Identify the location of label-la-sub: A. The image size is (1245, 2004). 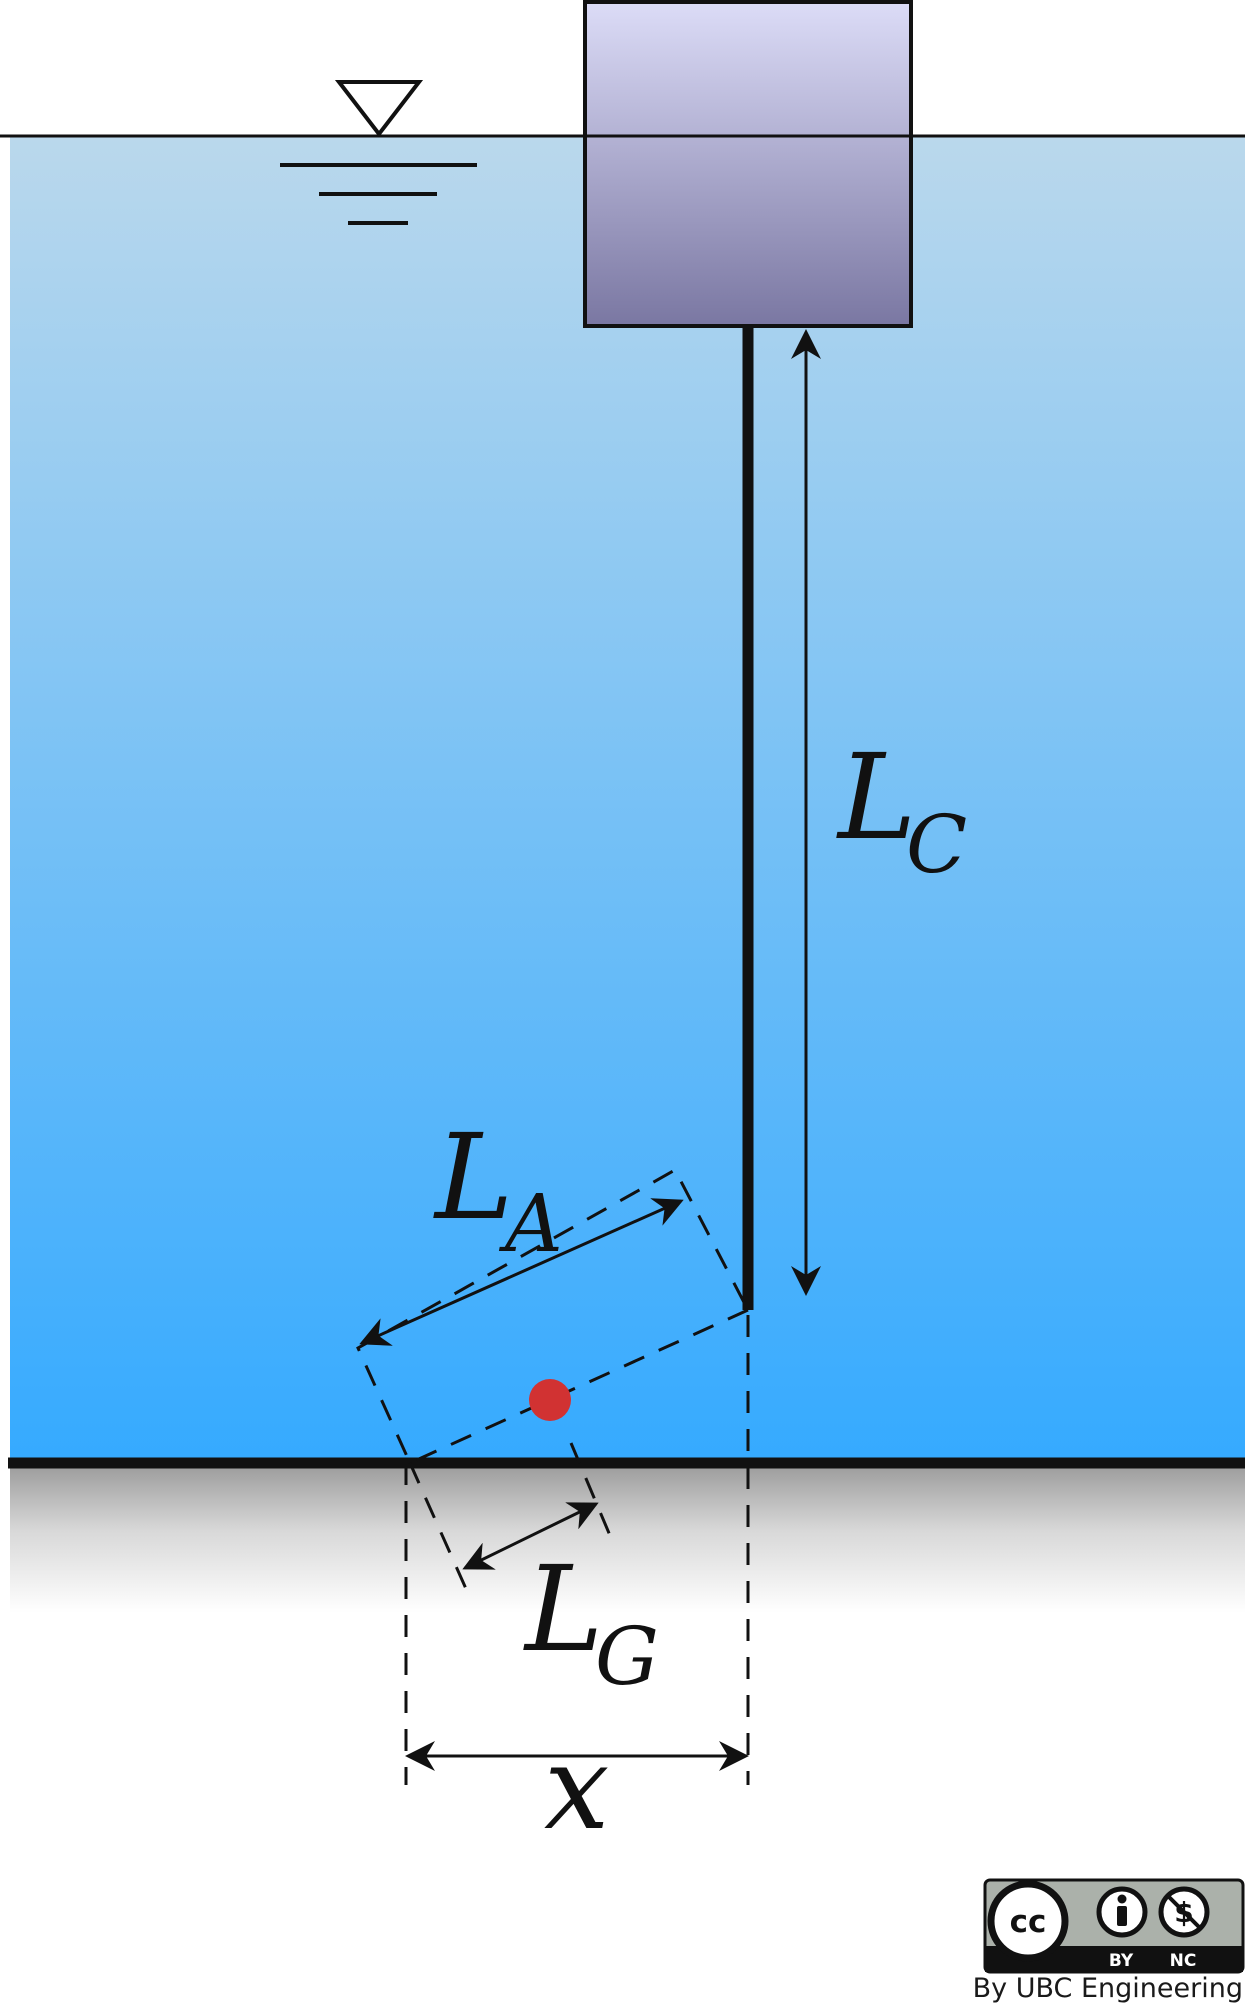
(530, 1223).